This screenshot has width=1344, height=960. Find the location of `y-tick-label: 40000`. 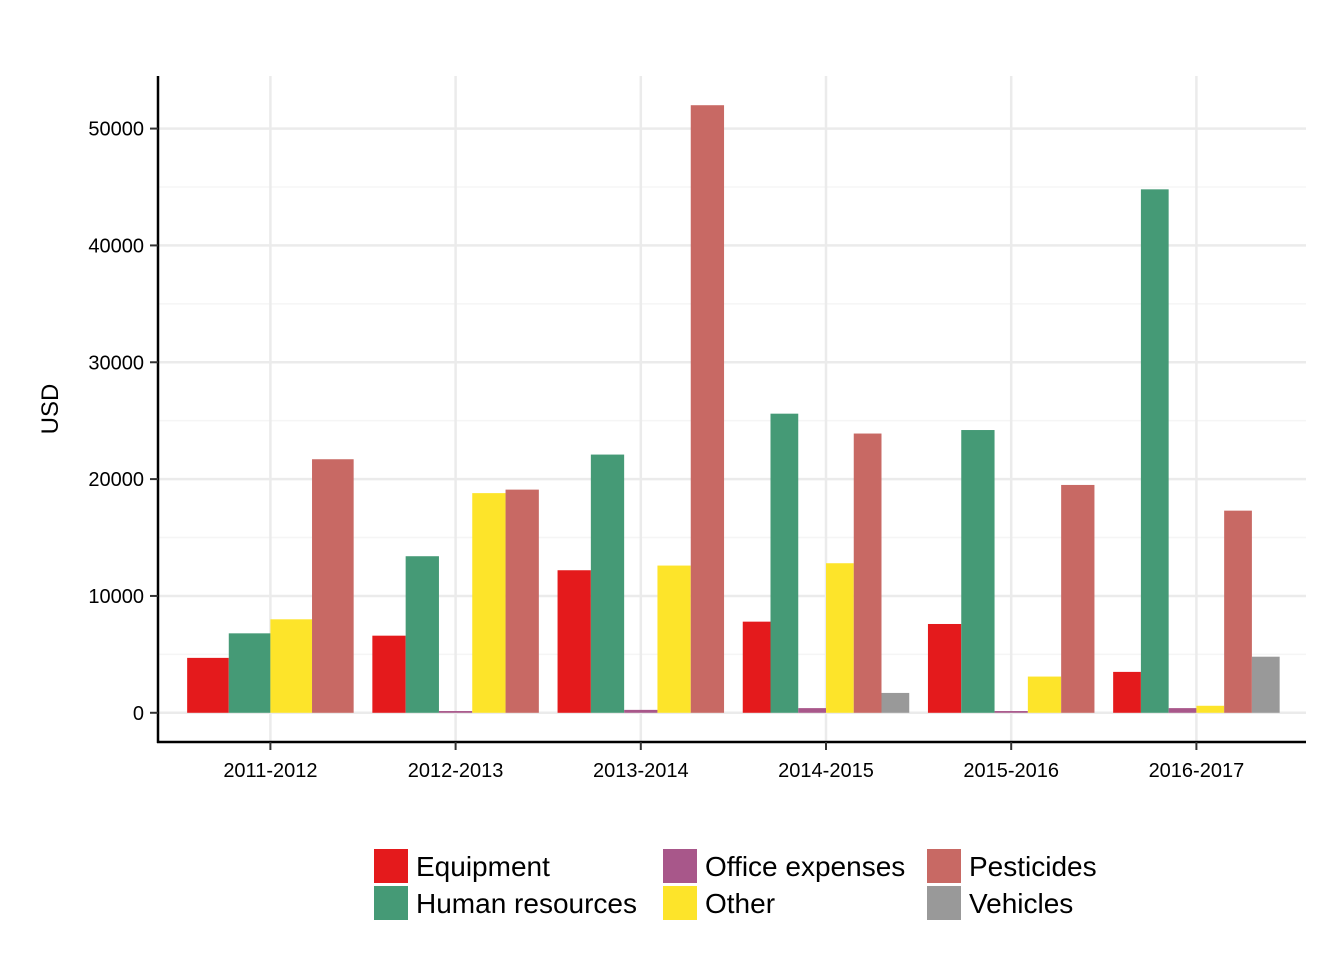

y-tick-label: 40000 is located at coordinates (116, 246).